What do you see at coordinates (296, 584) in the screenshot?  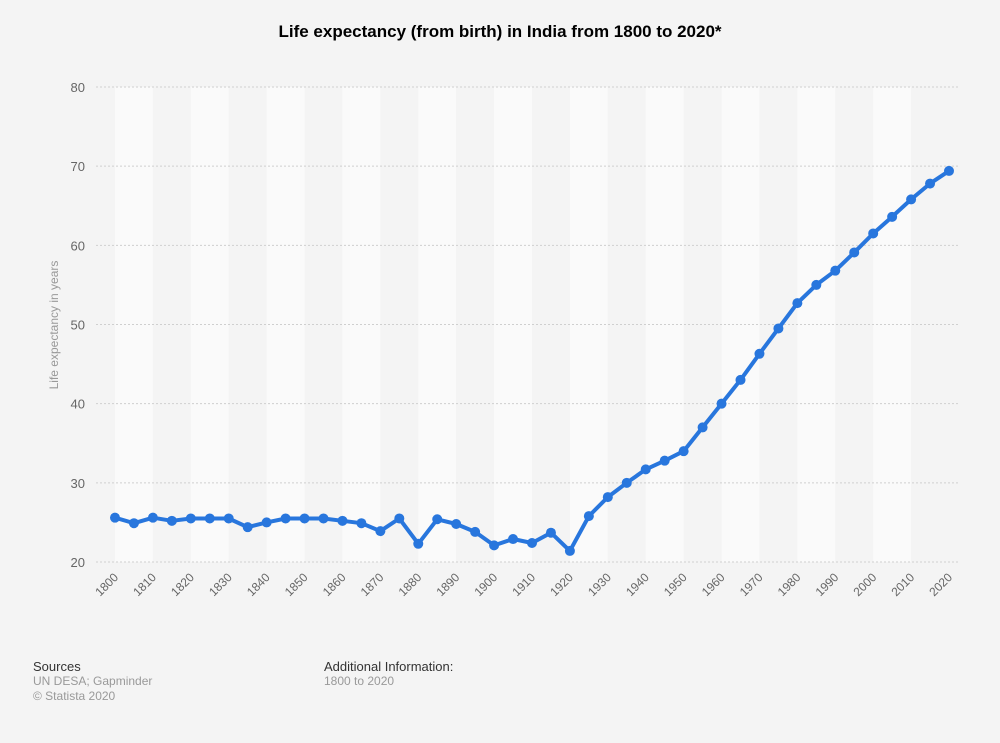 I see `x-tick-label: 1850` at bounding box center [296, 584].